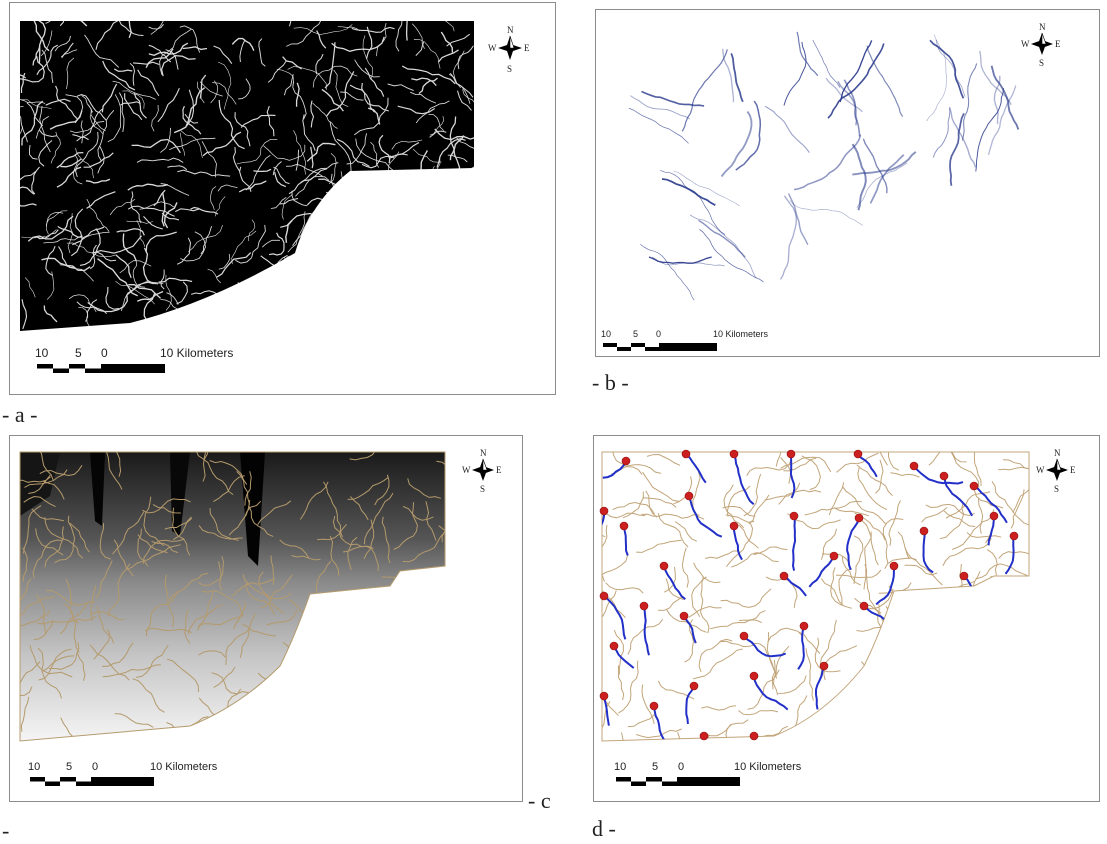  Describe the element at coordinates (681, 767) in the screenshot. I see `scale-label-0: 0` at that location.